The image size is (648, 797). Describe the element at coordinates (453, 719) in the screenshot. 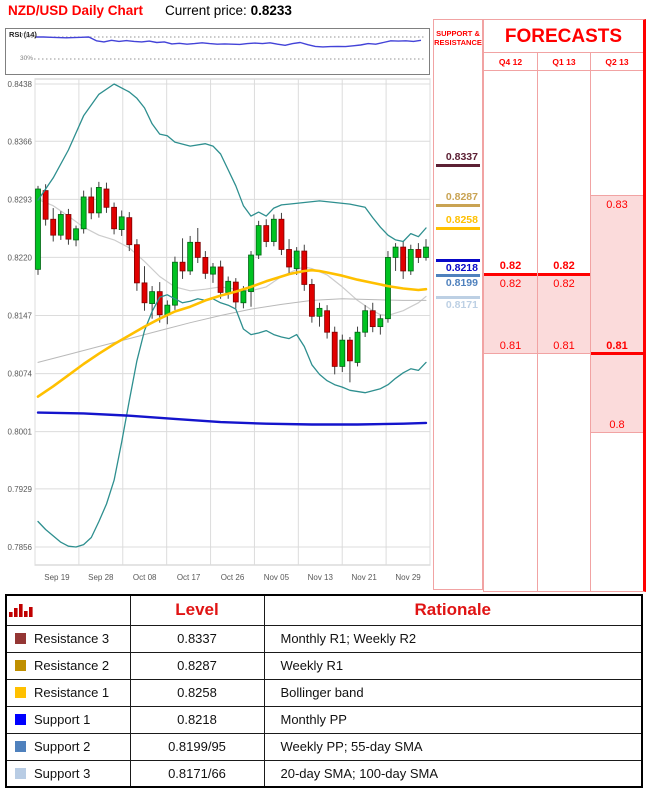

I see `level-rationale-cell: Monthly PP` at that location.